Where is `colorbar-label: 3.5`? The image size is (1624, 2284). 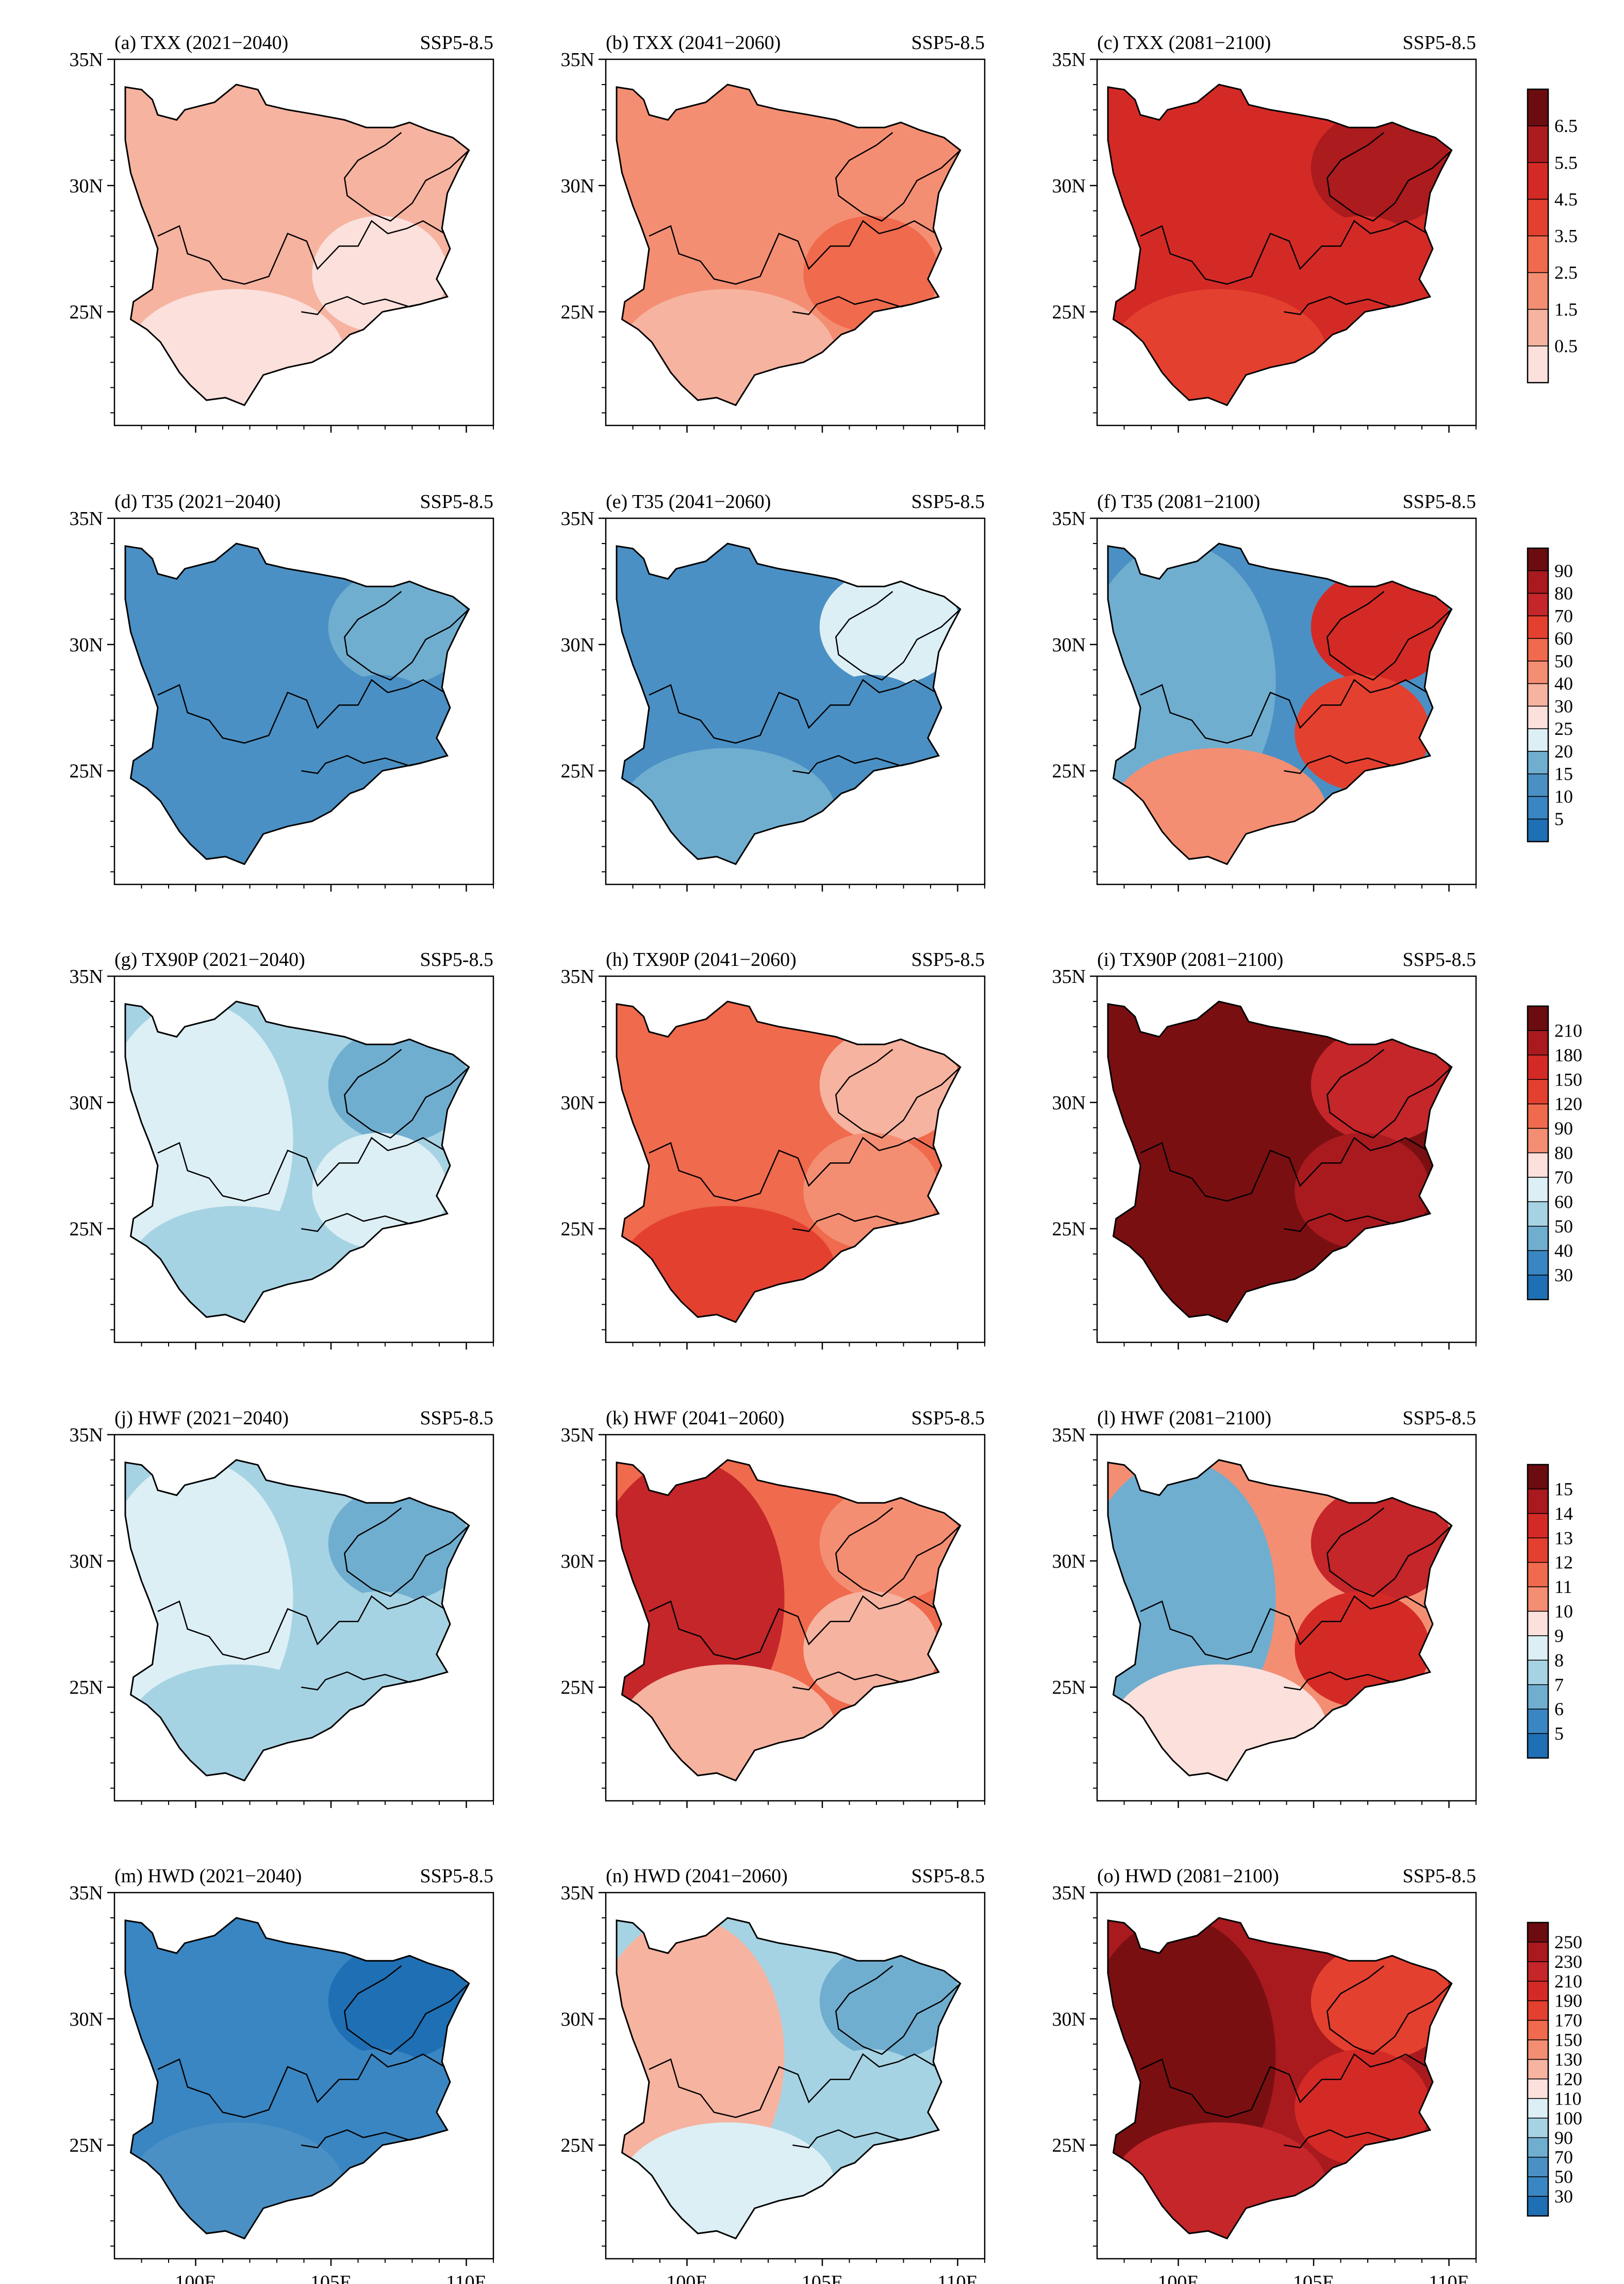 colorbar-label: 3.5 is located at coordinates (1566, 237).